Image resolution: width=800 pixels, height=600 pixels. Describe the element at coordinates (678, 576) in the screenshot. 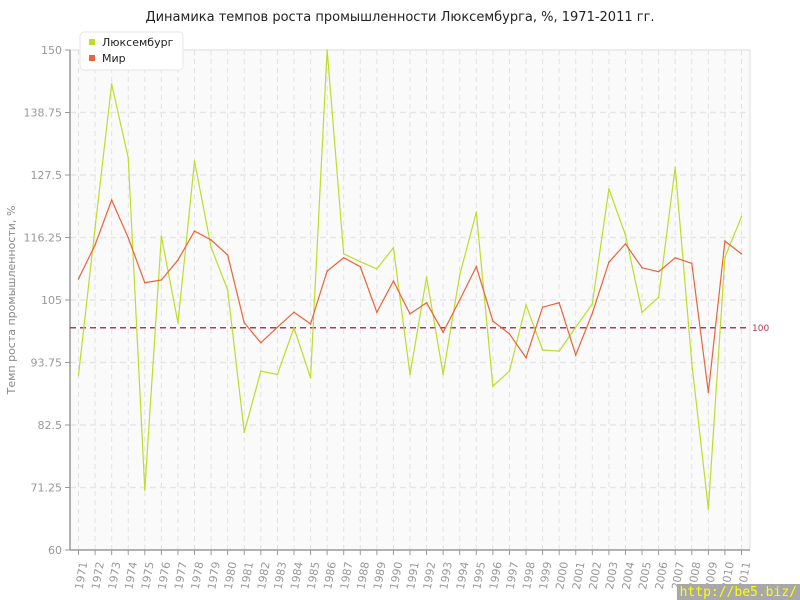

I see `x-tick-label: 2007` at that location.